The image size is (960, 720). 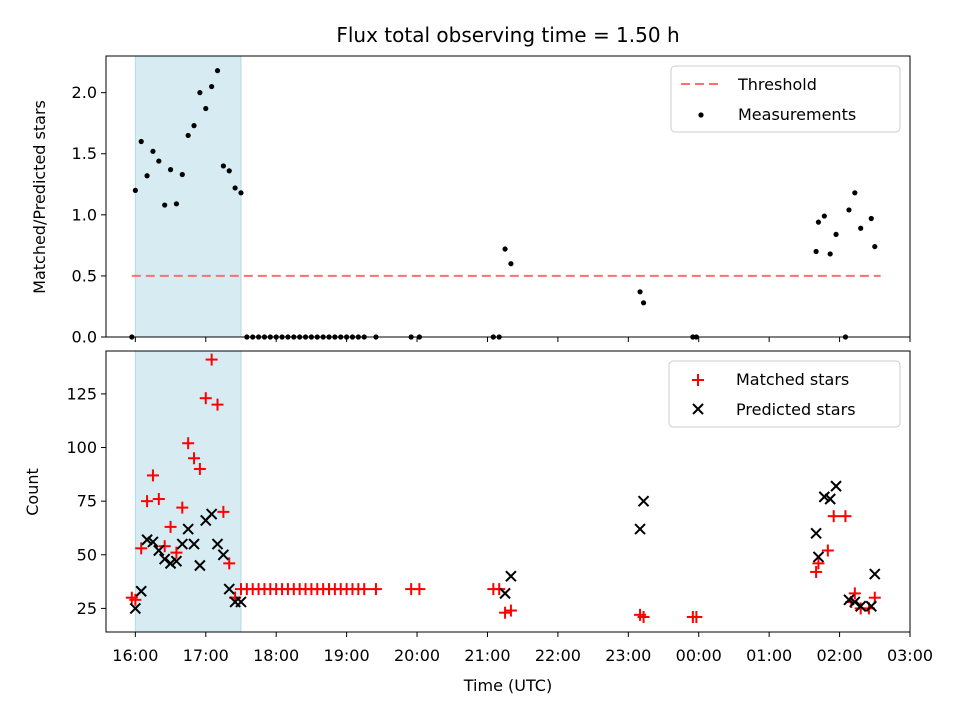 What do you see at coordinates (769, 655) in the screenshot?
I see `x-tick-label: 01:00` at bounding box center [769, 655].